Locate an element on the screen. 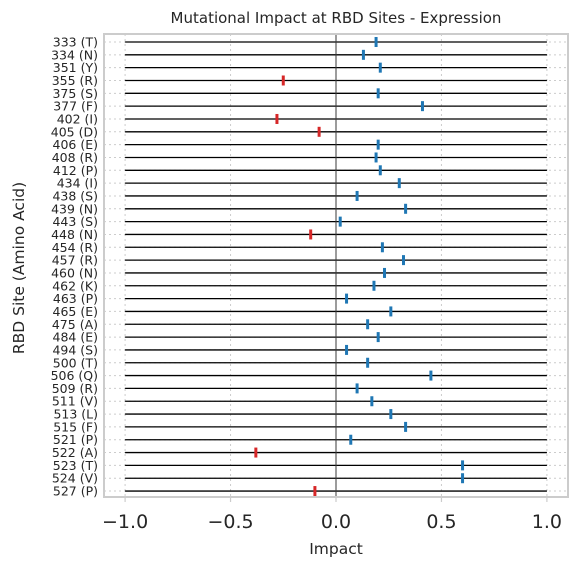  y-tick-label-31: 521 (P) is located at coordinates (75, 439).